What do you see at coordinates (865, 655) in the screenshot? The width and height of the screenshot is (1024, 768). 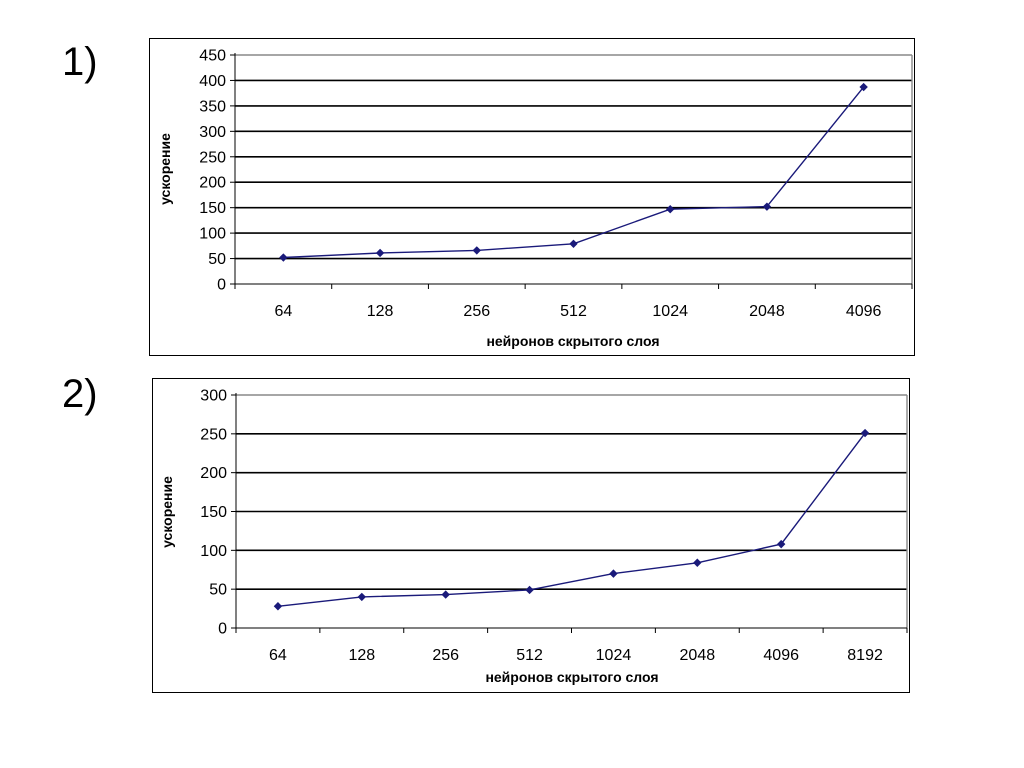 I see `chart-2-x-tick-label: 8192` at bounding box center [865, 655].